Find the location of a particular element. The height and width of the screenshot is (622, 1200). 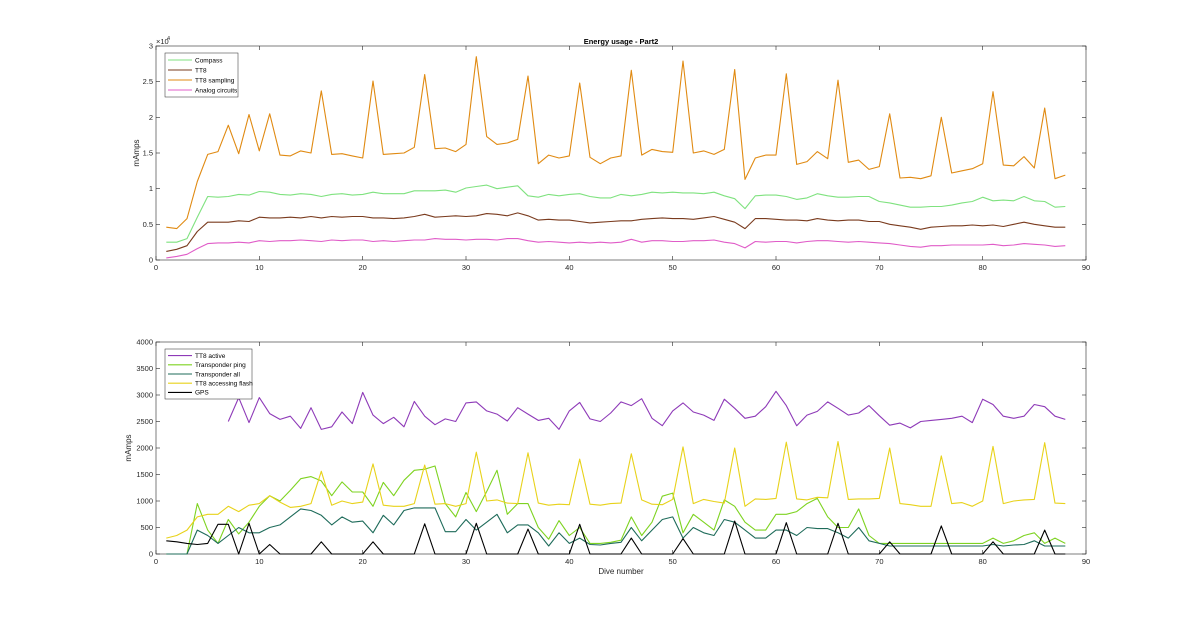

x-axis-label: Dive number is located at coordinates (621, 571).